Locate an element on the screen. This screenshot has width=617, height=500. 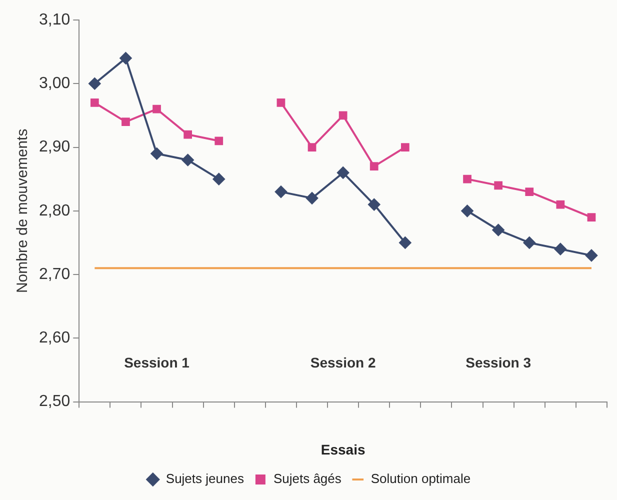
y-tick-label: 2,80 is located at coordinates (54, 211).